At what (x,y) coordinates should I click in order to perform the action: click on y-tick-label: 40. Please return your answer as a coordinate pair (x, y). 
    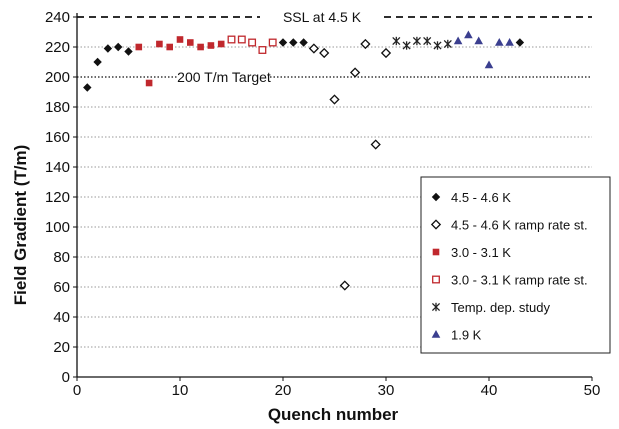
    Looking at the image, I should click on (61, 317).